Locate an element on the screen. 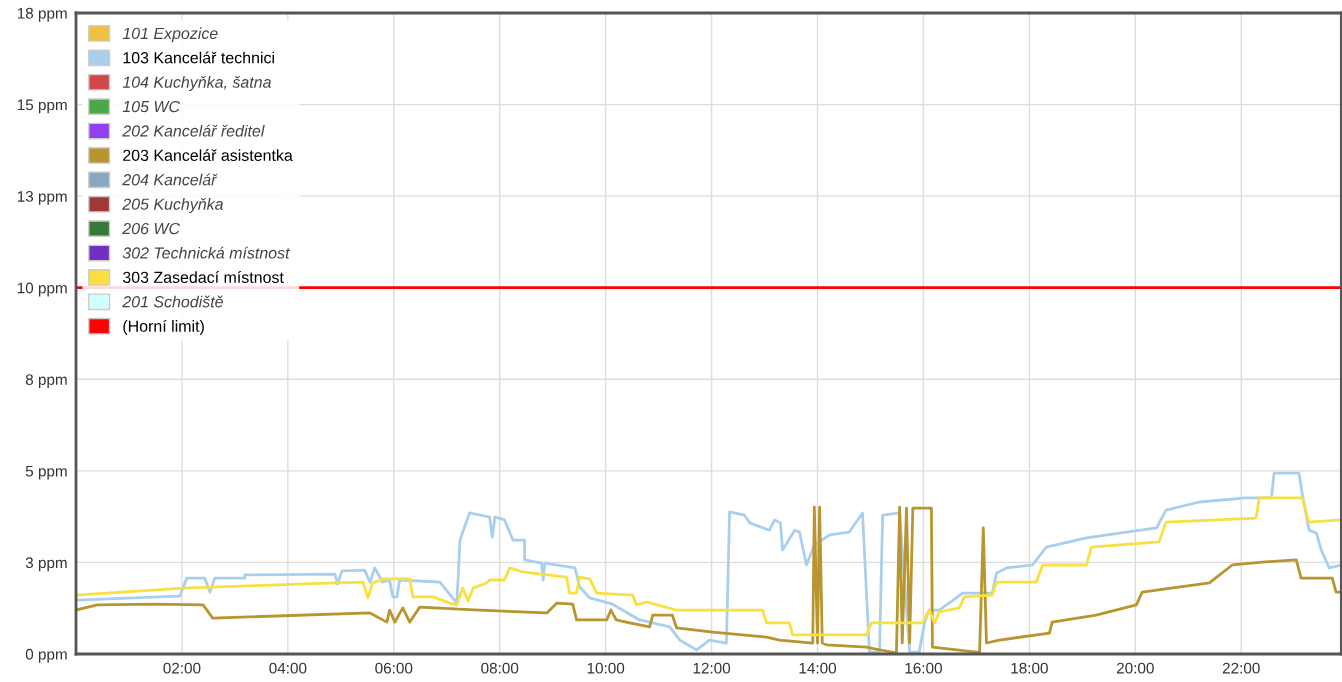 This screenshot has width=1342, height=682. legend-label: (Horní limit) is located at coordinates (163, 327).